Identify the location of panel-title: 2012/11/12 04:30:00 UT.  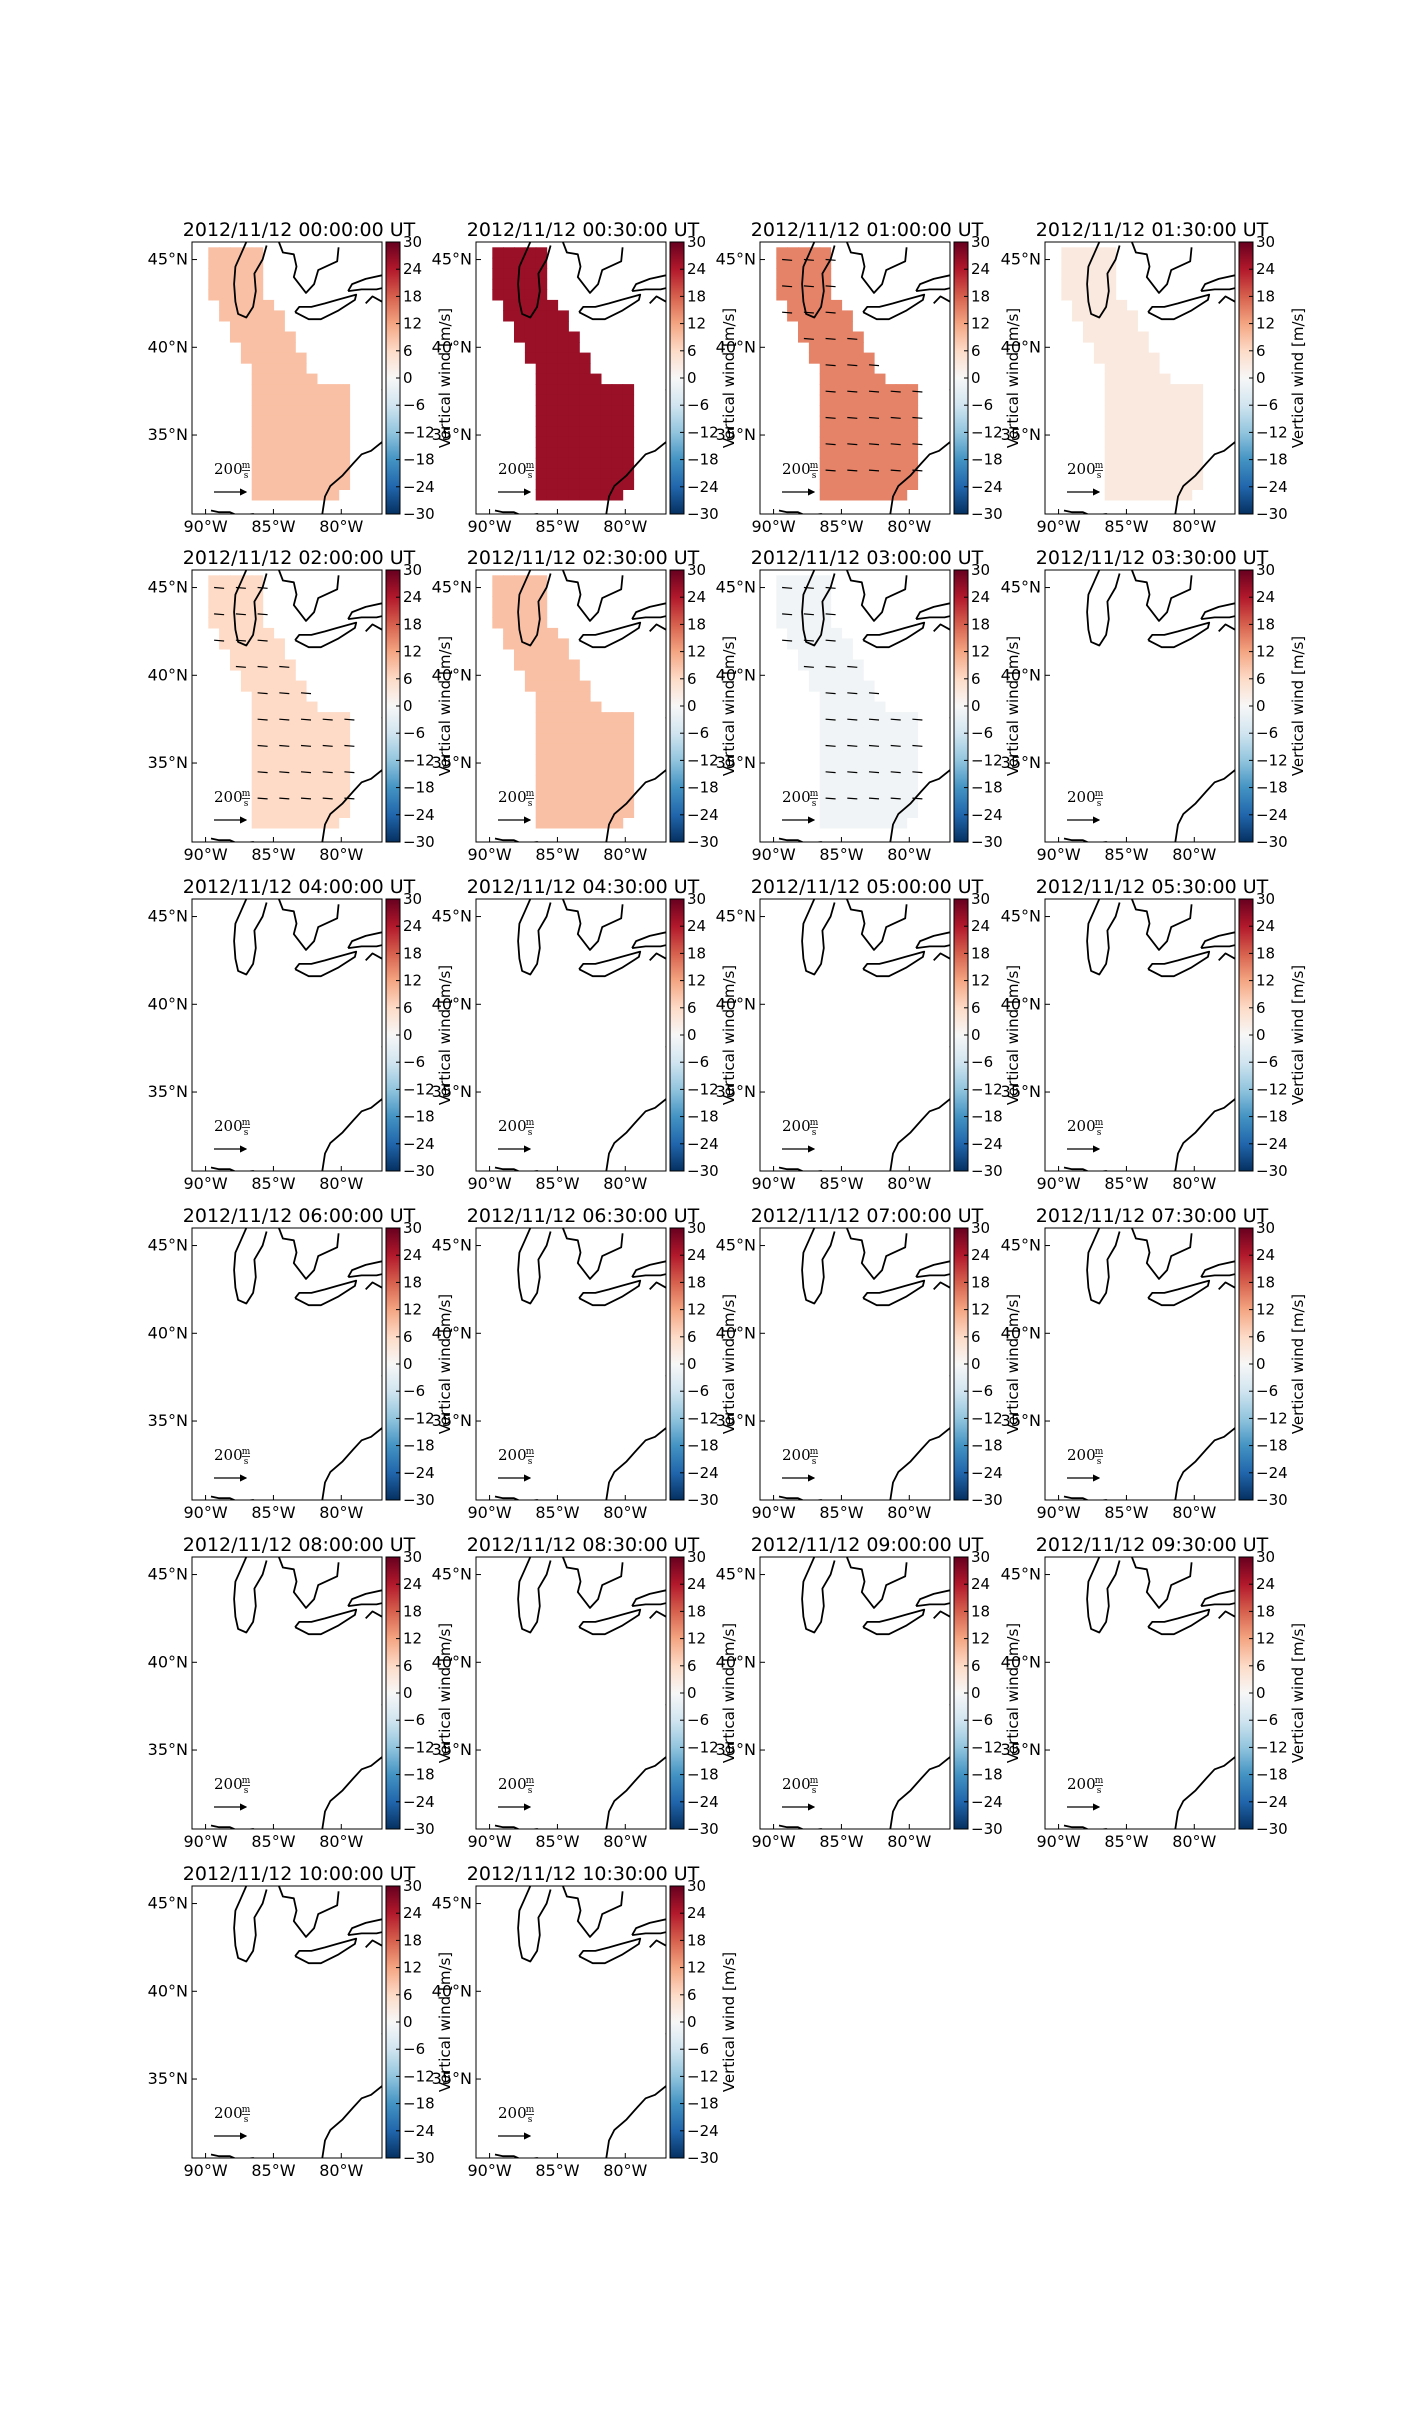
(583, 887).